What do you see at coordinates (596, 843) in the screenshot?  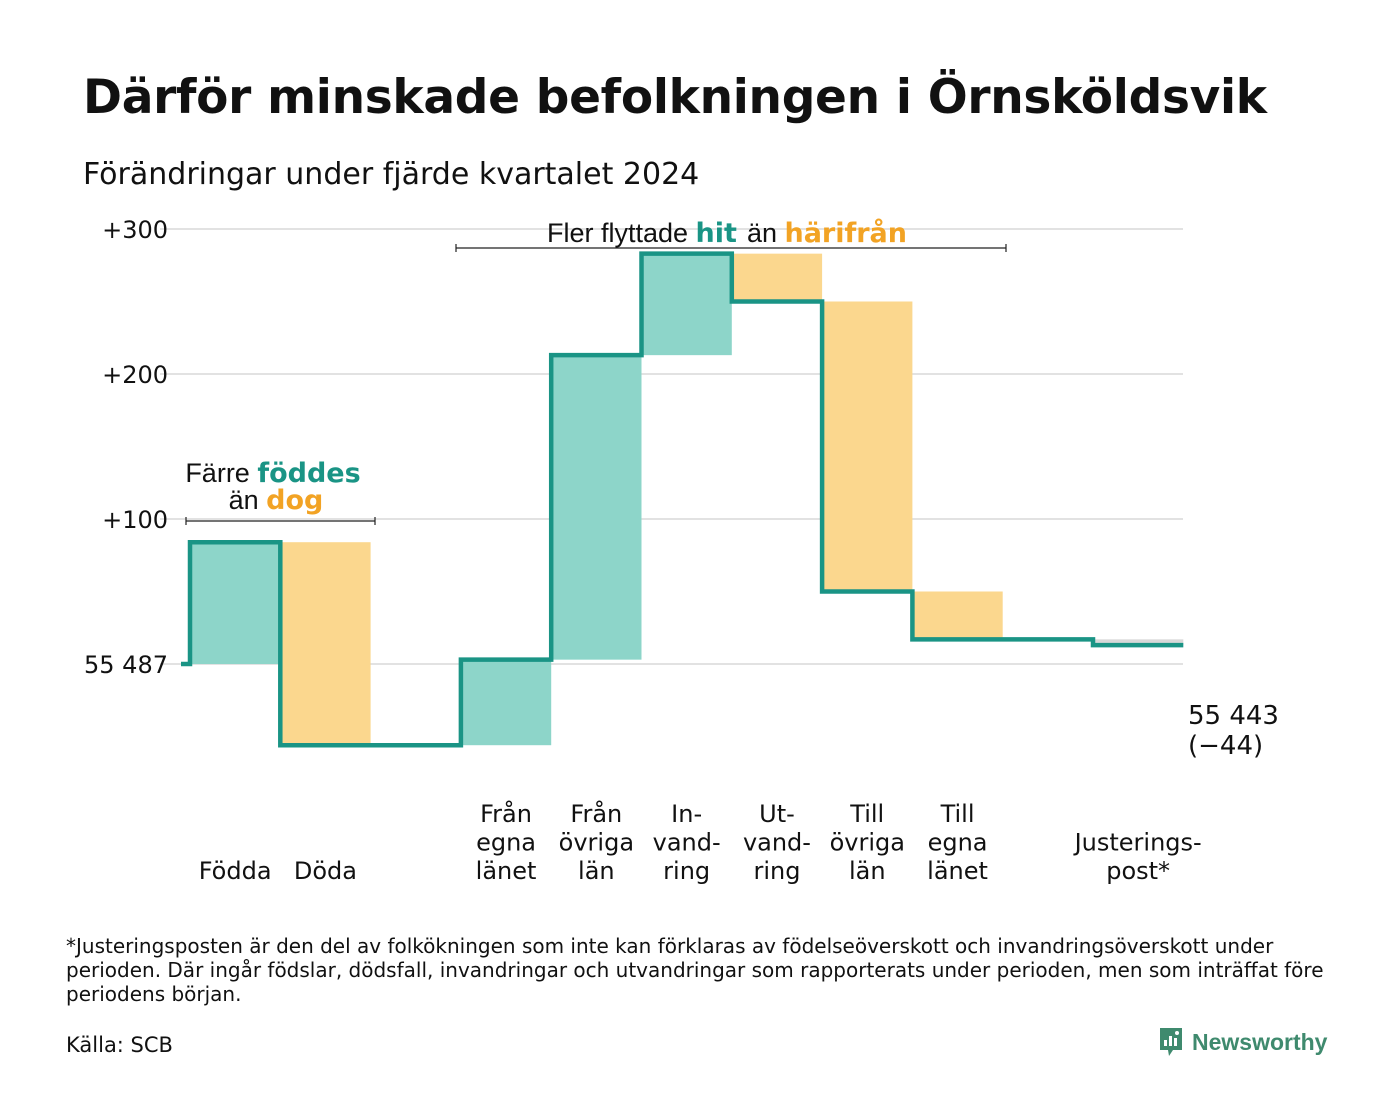 I see `category-label-4-line-1: övriga` at bounding box center [596, 843].